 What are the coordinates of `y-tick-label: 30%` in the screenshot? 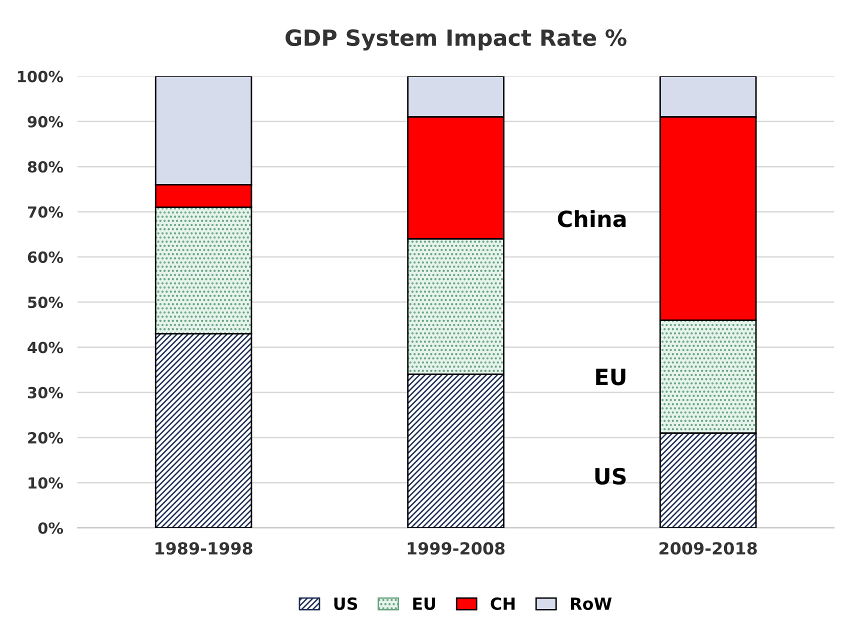 It's located at (46, 392).